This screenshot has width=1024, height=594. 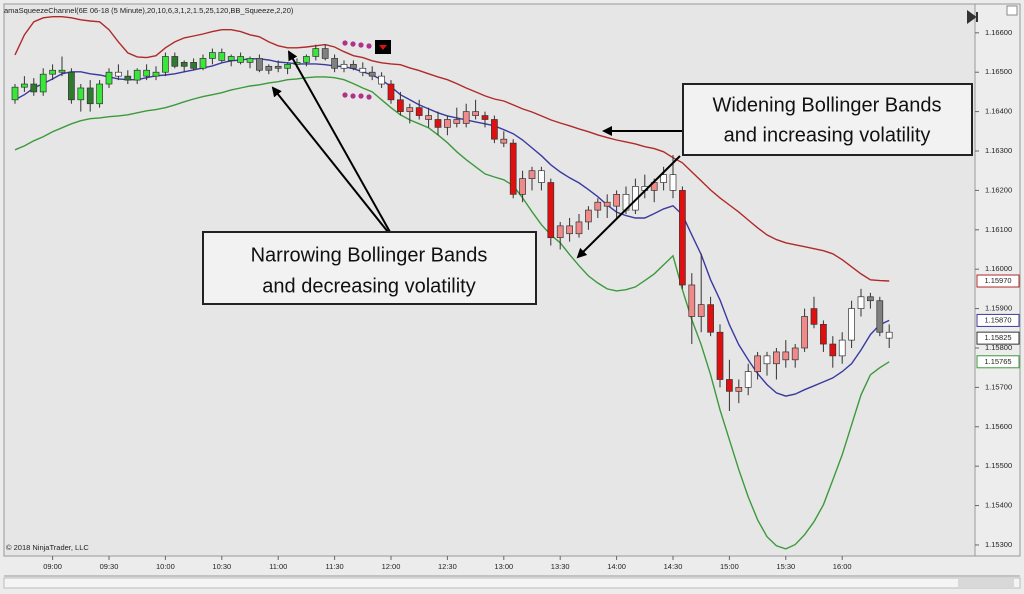 What do you see at coordinates (986, 583) in the screenshot?
I see `scrollbar-thumb` at bounding box center [986, 583].